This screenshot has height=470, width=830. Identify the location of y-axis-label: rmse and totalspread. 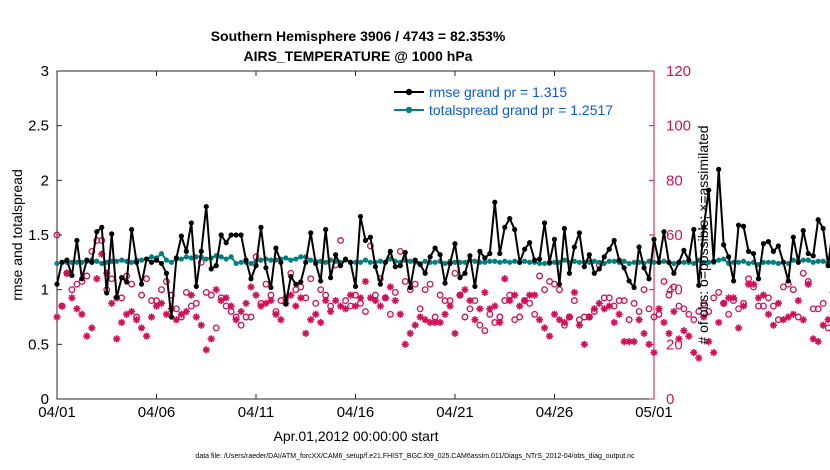
(17, 235).